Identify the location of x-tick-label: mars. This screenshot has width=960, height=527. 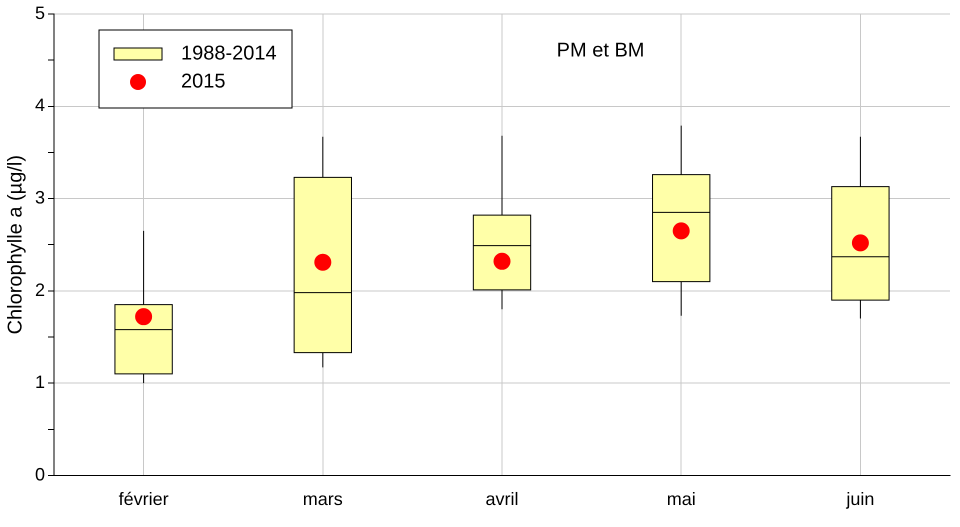
(322, 499).